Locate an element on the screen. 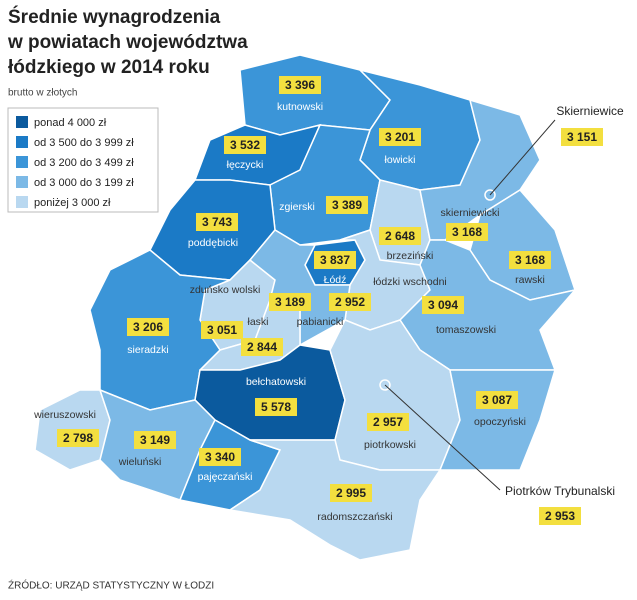 This screenshot has width=637, height=600. region-name: rawski is located at coordinates (530, 280).